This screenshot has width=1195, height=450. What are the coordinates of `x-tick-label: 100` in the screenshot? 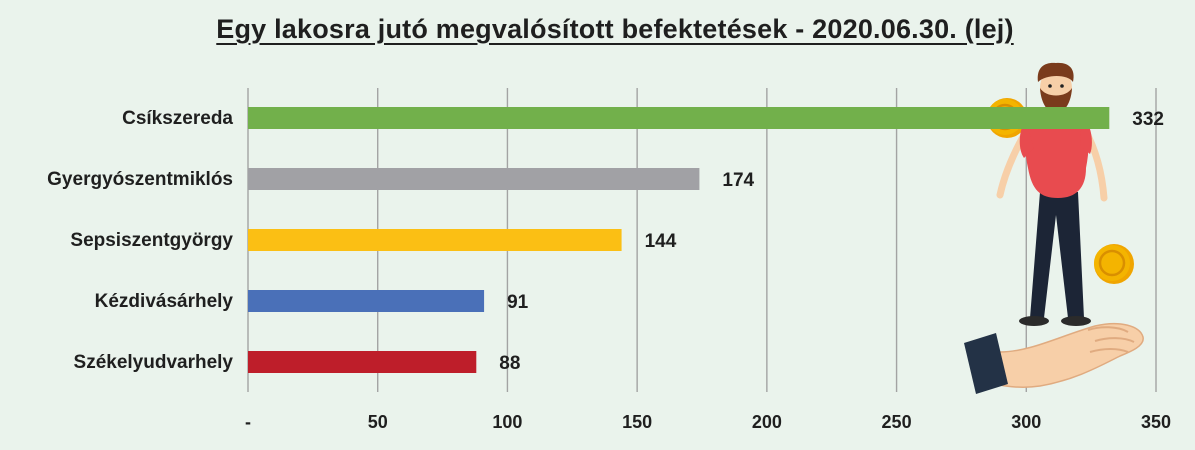 It's located at (507, 422).